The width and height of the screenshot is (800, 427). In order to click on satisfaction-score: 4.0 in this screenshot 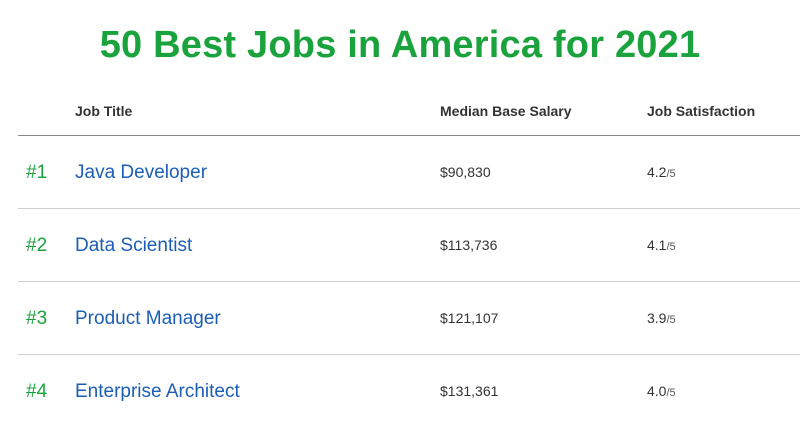, I will do `click(657, 391)`.